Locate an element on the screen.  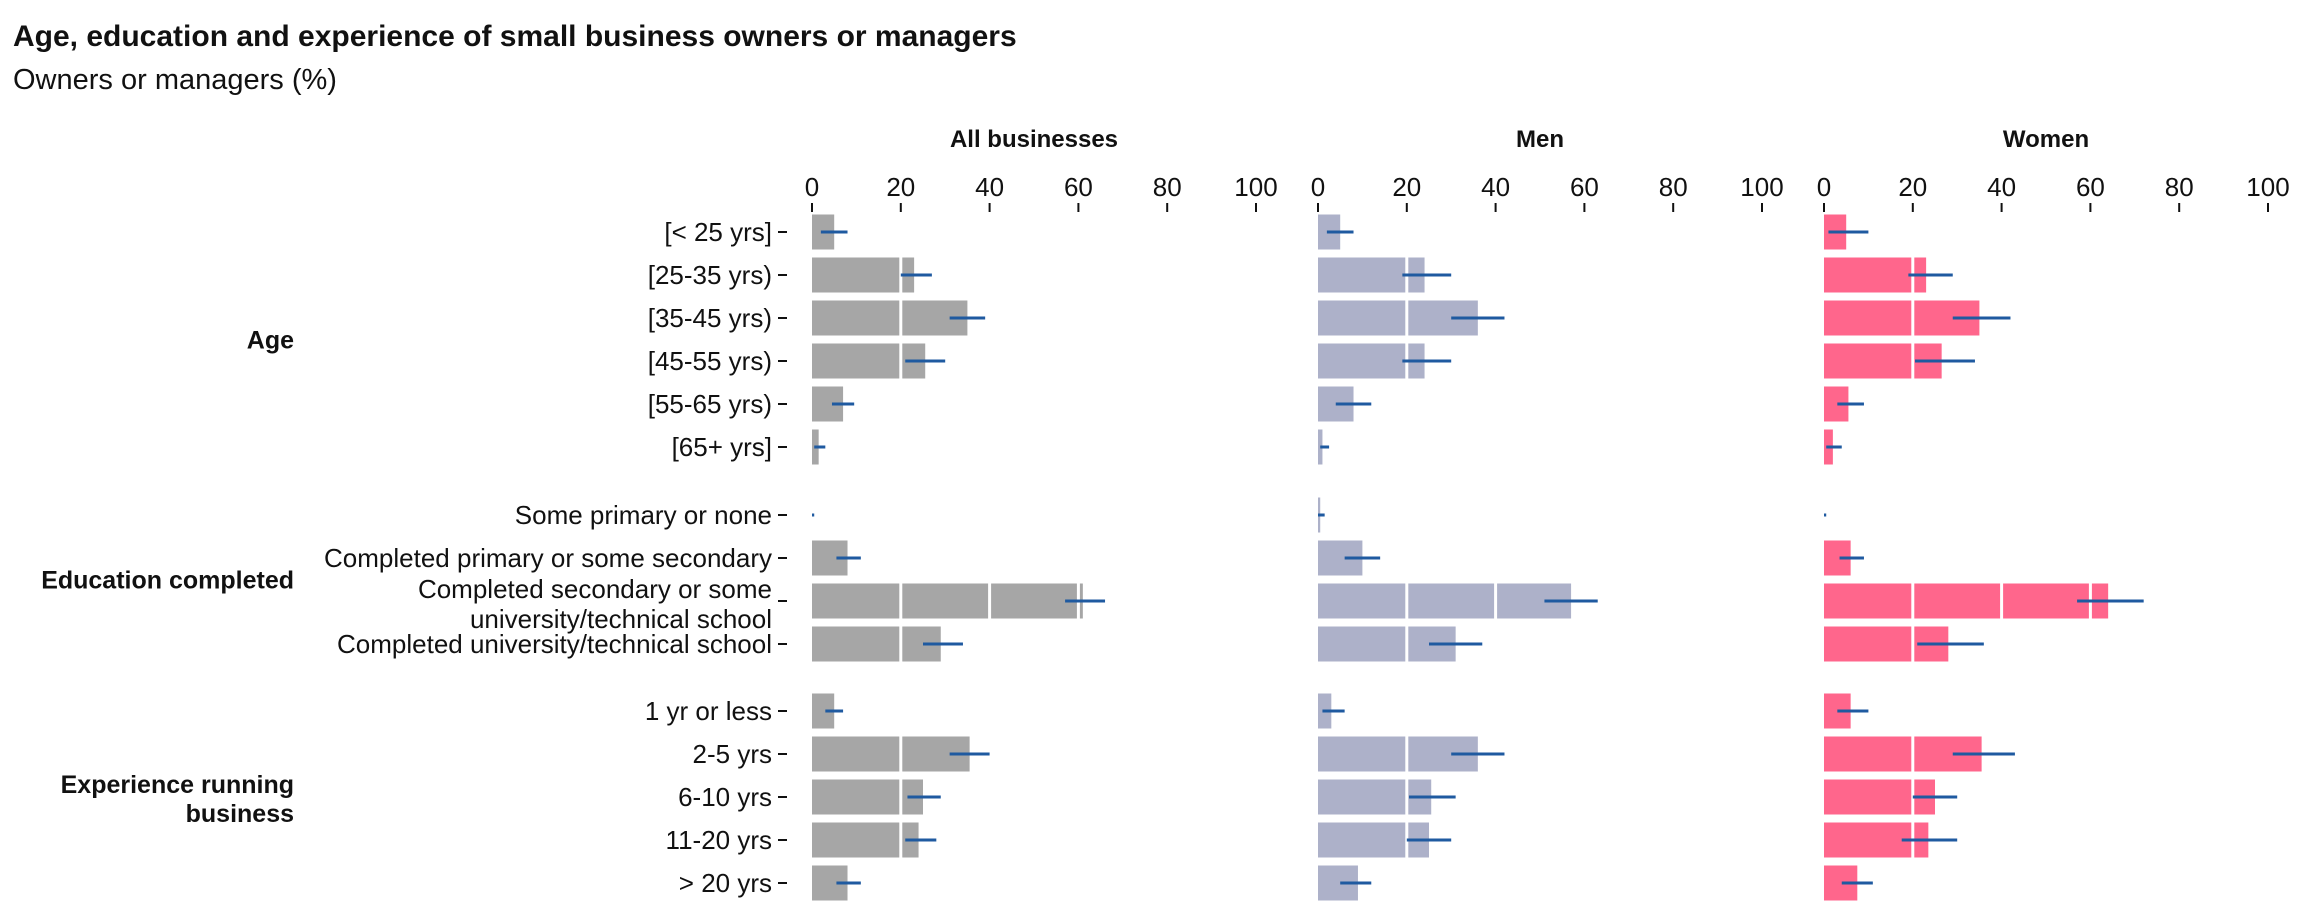
category-label: [55-65 yrs) is located at coordinates (710, 404).